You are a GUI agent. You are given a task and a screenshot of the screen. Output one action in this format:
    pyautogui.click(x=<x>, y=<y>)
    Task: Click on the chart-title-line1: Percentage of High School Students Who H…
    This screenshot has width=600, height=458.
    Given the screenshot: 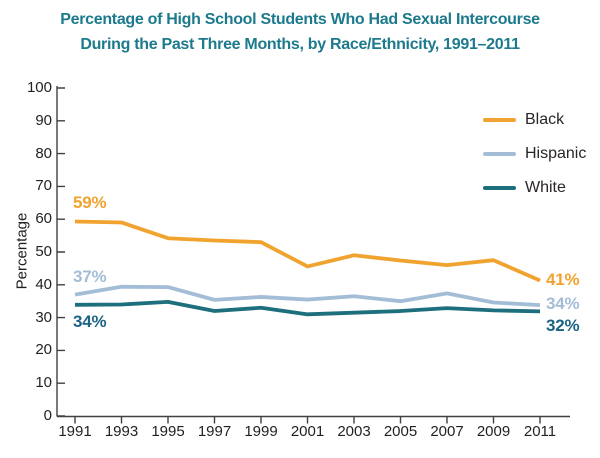 What is the action you would take?
    pyautogui.click(x=300, y=19)
    